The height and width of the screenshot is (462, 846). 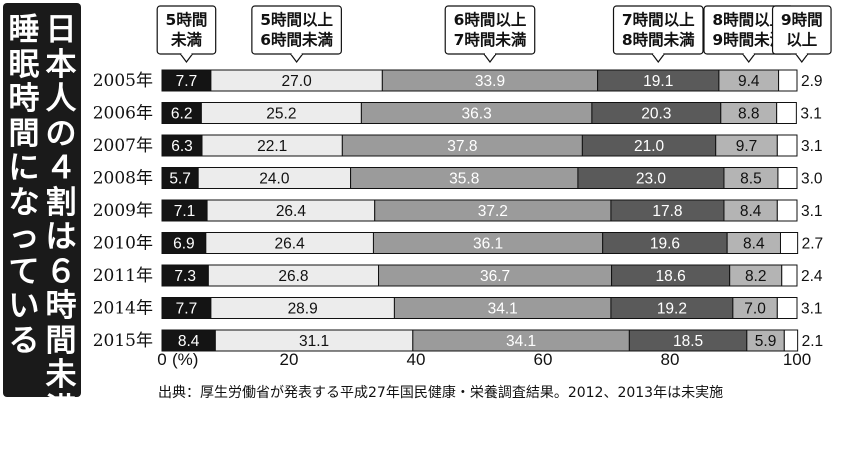 I want to click on data-label: 25.2, so click(x=281, y=114).